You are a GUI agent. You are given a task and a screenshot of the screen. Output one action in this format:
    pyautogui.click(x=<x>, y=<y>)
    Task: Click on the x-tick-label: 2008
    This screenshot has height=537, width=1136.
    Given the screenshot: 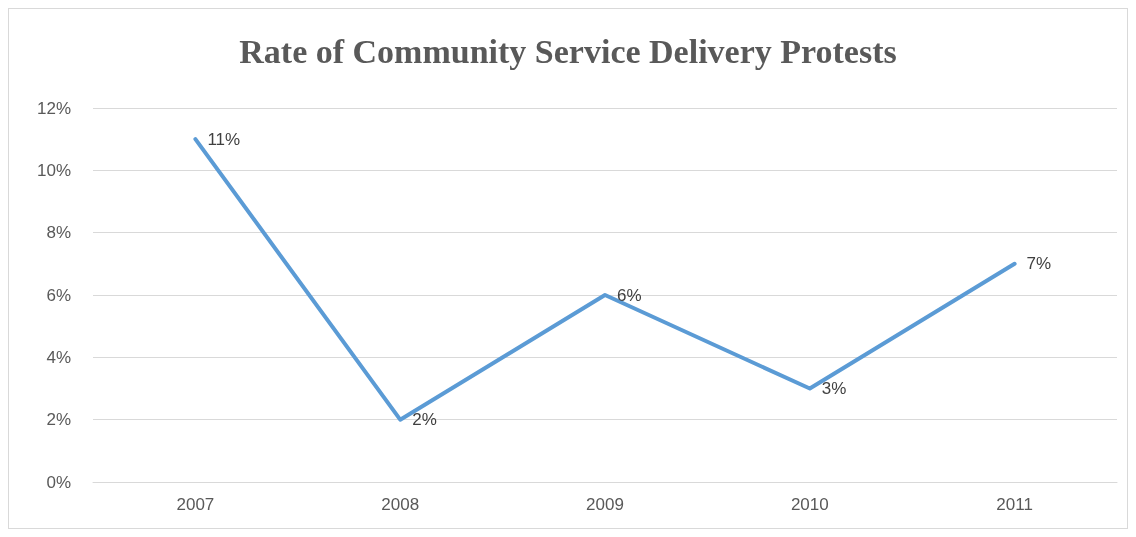 What is the action you would take?
    pyautogui.click(x=400, y=504)
    